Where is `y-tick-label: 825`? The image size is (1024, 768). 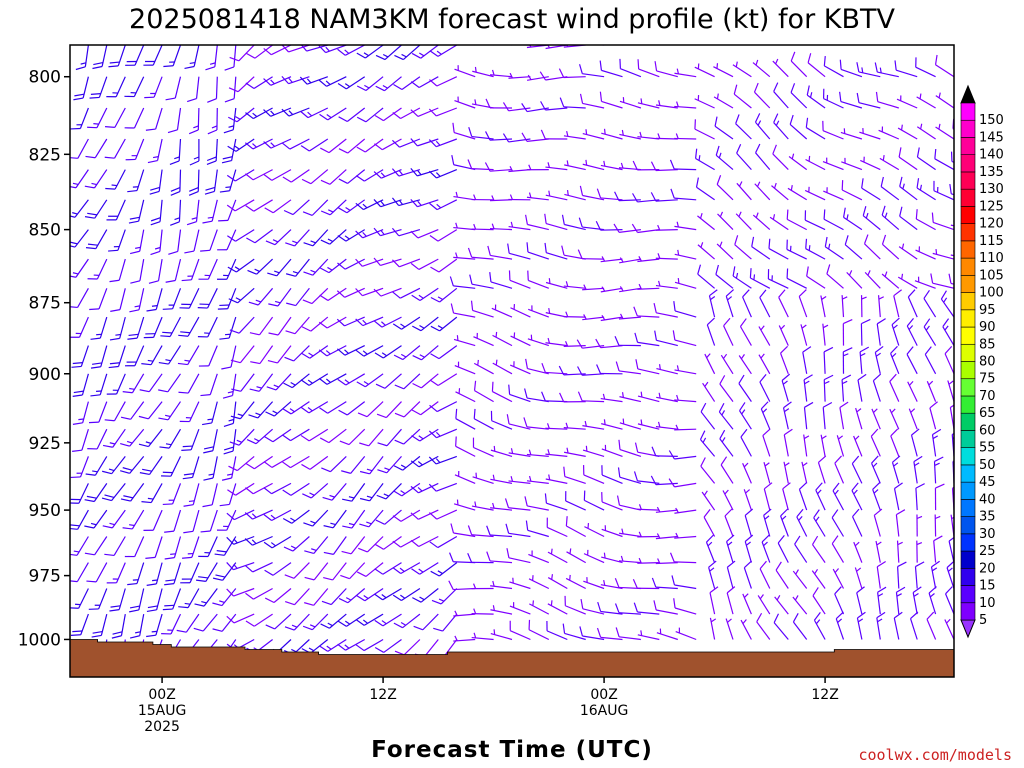
y-tick-label: 825 is located at coordinates (45, 155).